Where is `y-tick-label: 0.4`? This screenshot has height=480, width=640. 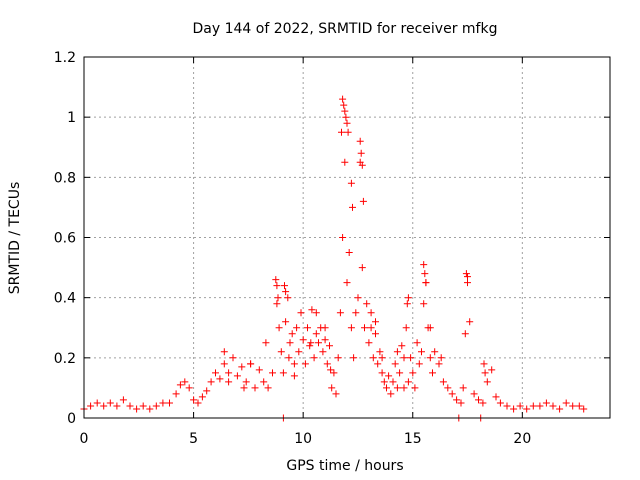 y-tick-label: 0.4 is located at coordinates (65, 299).